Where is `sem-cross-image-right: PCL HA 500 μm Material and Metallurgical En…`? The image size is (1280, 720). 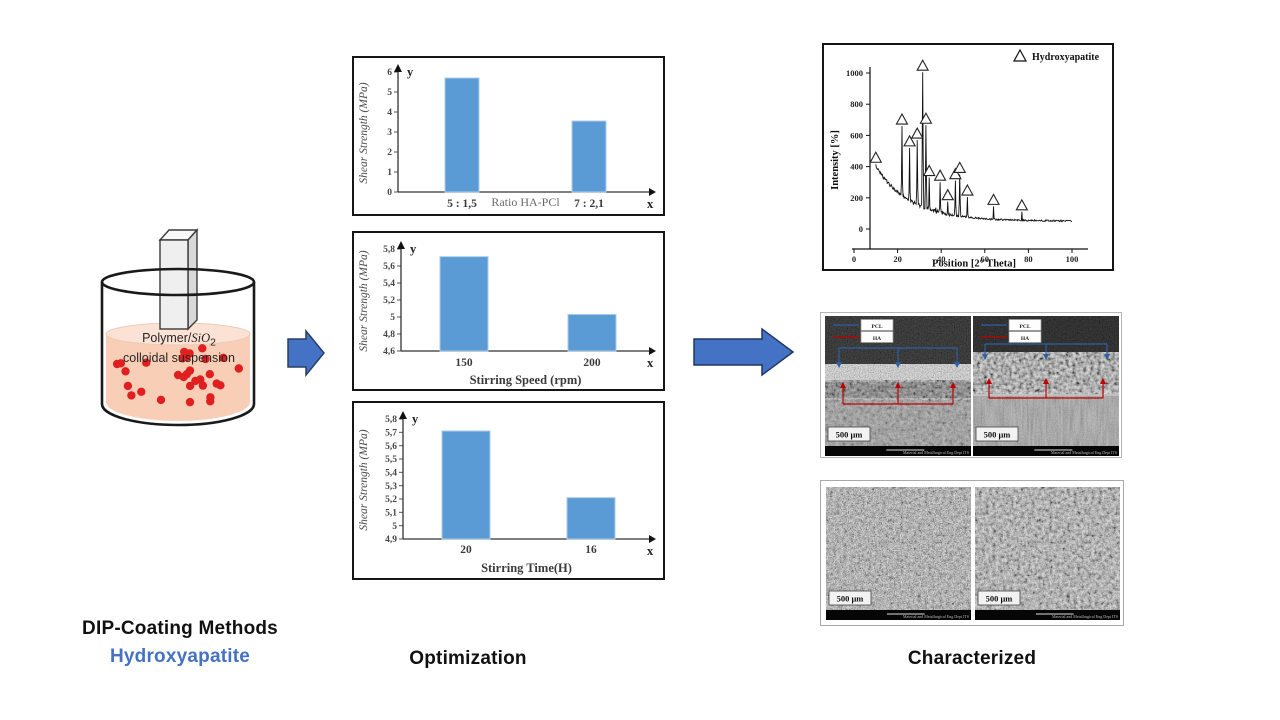
sem-cross-image-right: PCL HA 500 μm Material and Metallurgical En… is located at coordinates (1046, 386).